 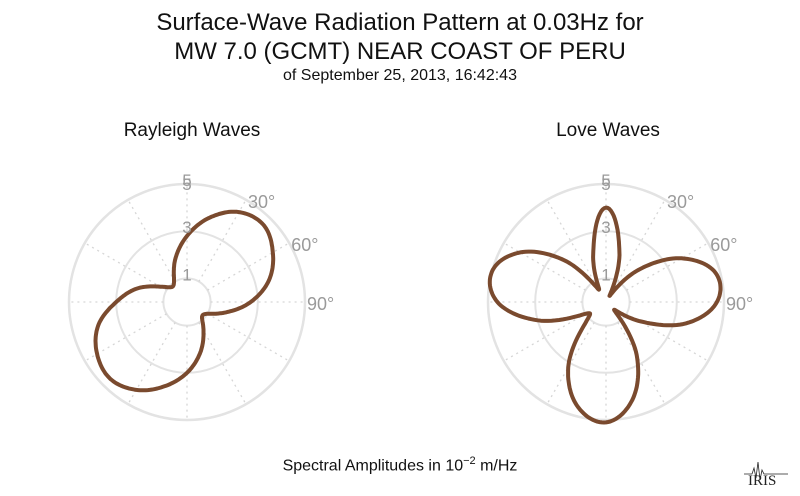 I want to click on love-angle-label: 60°, so click(x=723, y=245).